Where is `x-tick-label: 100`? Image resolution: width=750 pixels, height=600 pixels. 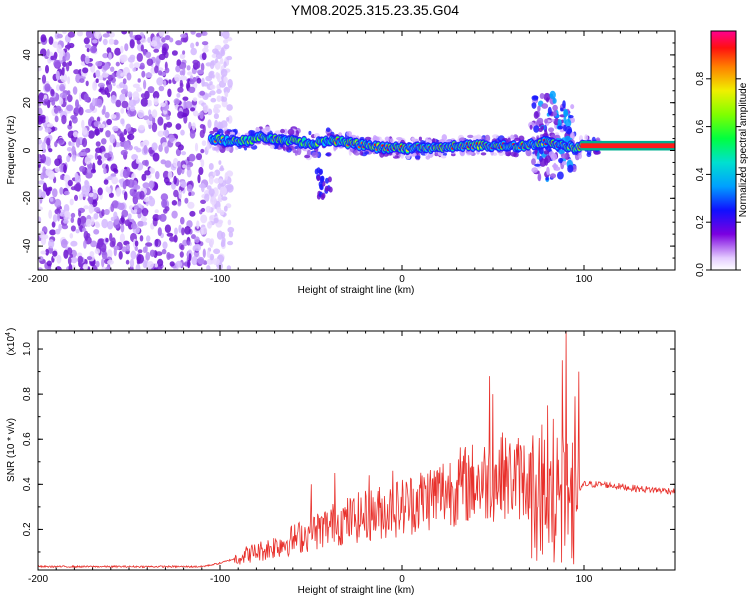
x-tick-label: 100 is located at coordinates (584, 579).